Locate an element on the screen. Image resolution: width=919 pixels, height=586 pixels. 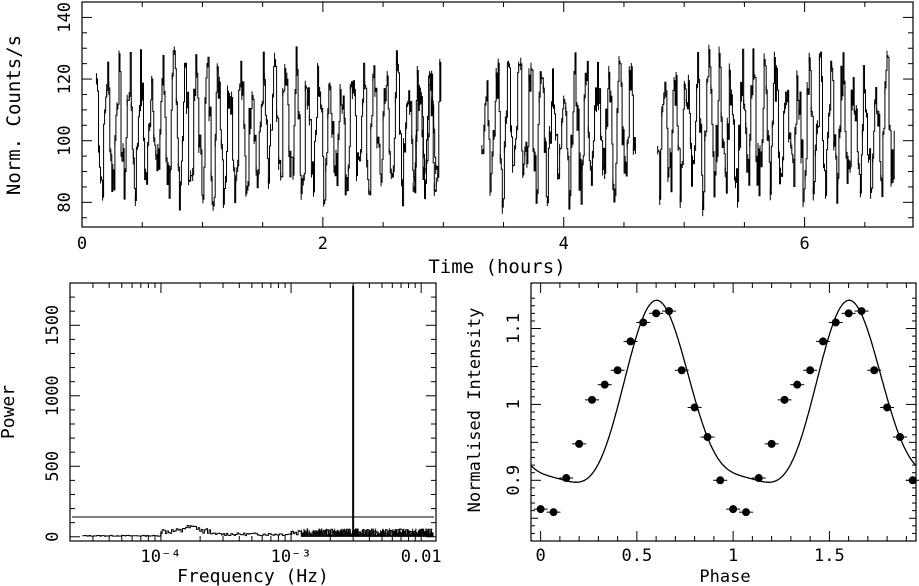
x-tick-label: 10⁻³ is located at coordinates (291, 557).